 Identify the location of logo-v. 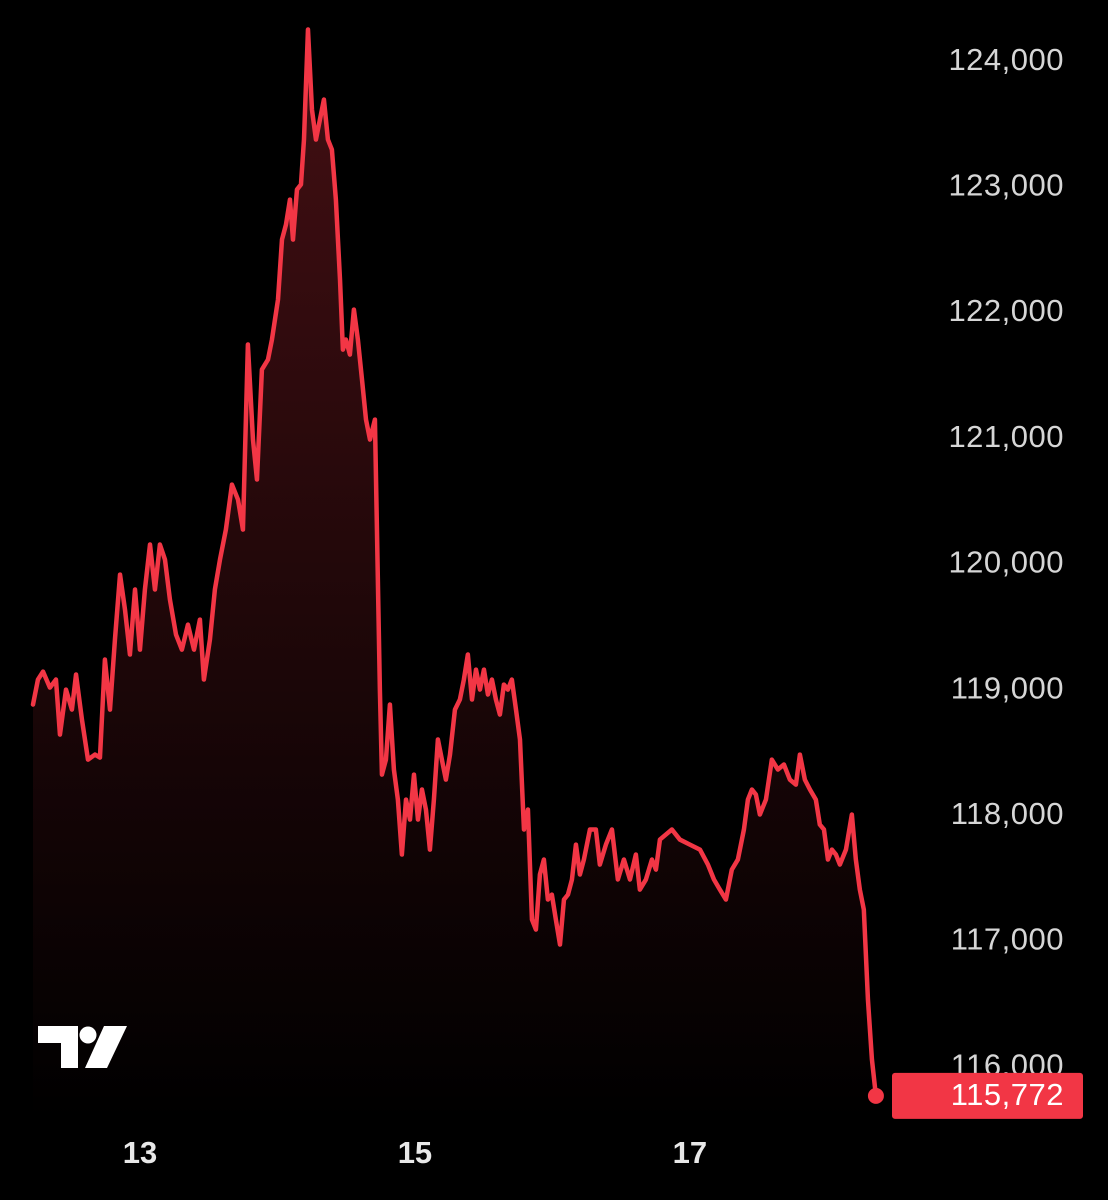
(106, 1047).